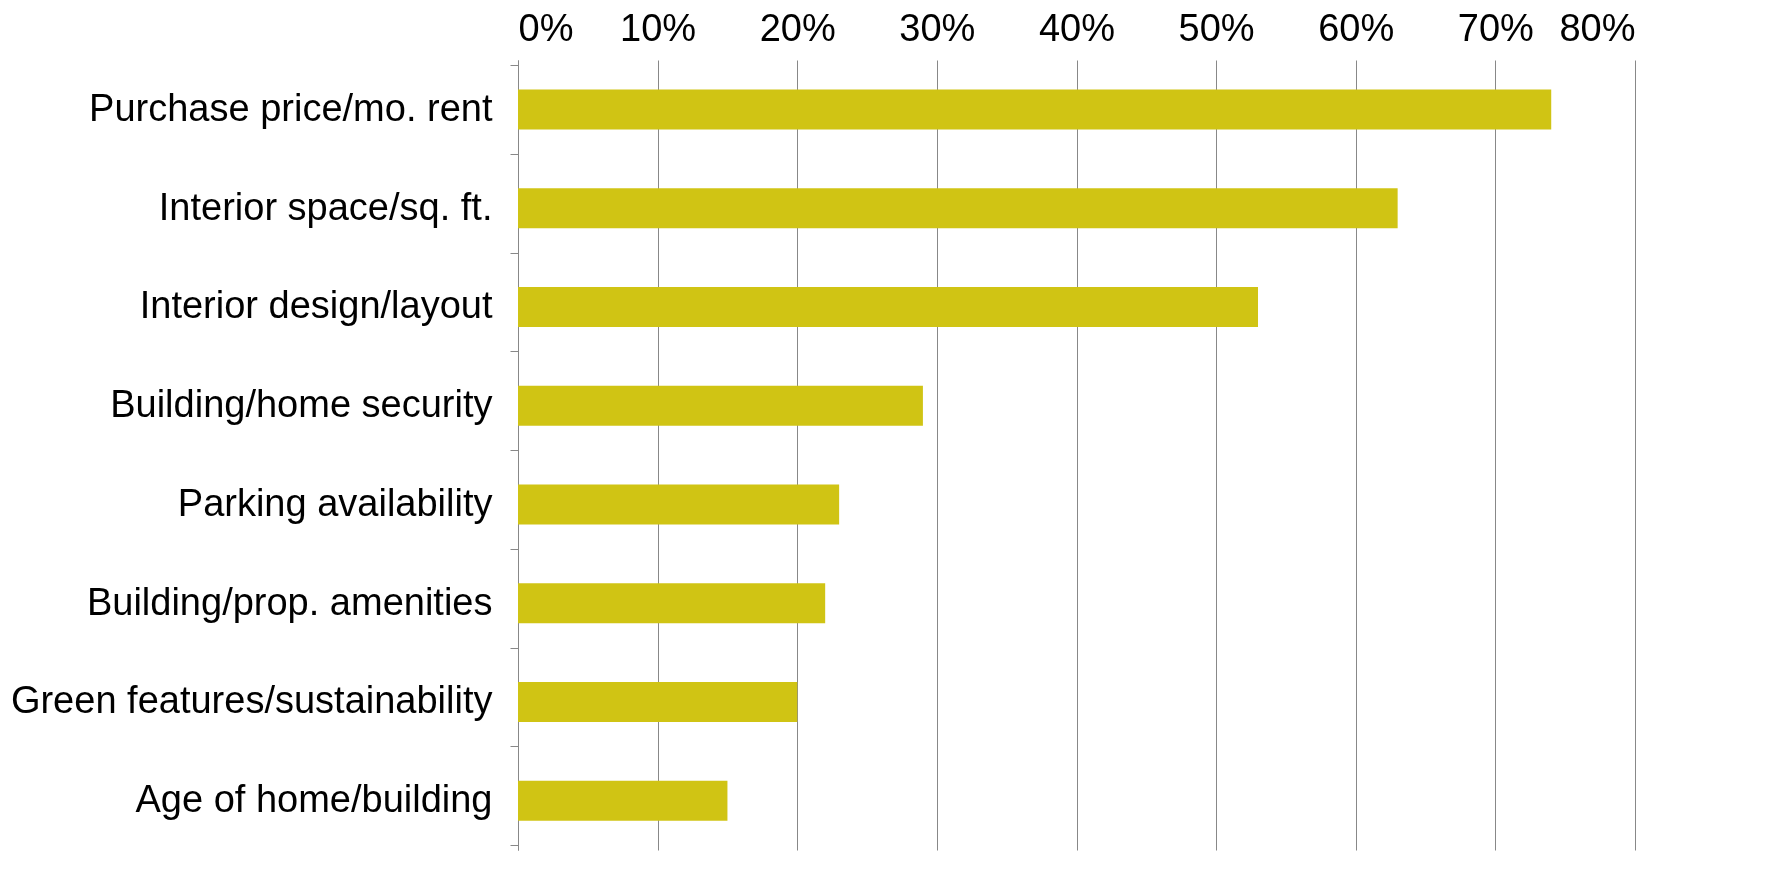  I want to click on x-tick-label: 40%, so click(1077, 27).